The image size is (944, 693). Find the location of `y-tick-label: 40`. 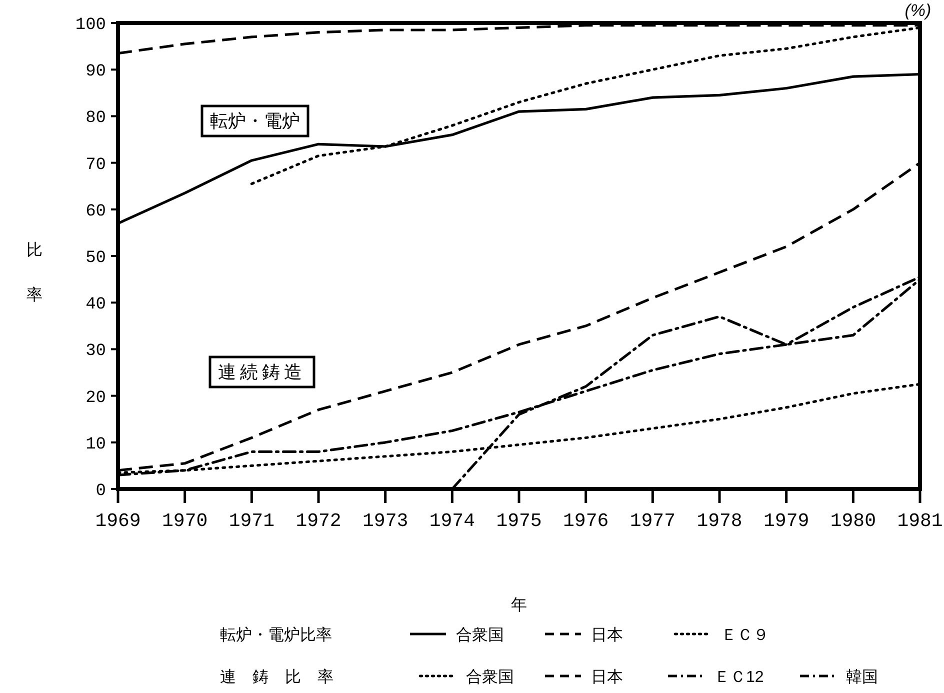

y-tick-label: 40 is located at coordinates (96, 305).